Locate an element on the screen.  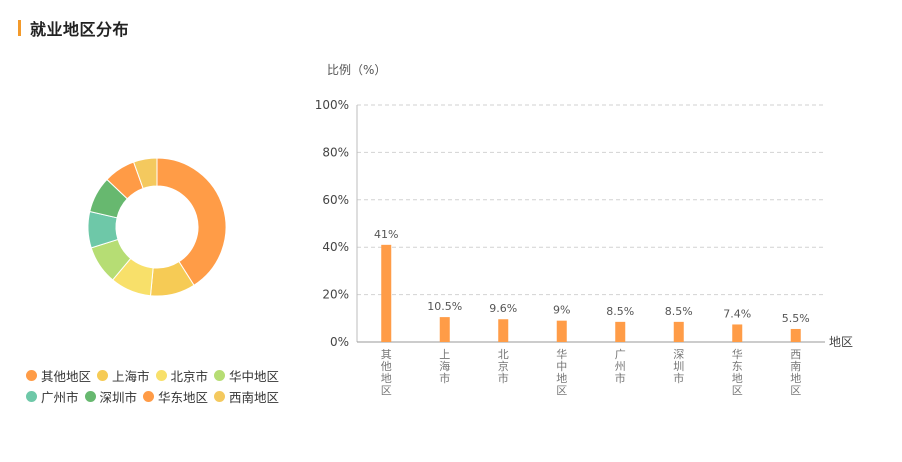
legend-label: 华东地区 is located at coordinates (183, 397).